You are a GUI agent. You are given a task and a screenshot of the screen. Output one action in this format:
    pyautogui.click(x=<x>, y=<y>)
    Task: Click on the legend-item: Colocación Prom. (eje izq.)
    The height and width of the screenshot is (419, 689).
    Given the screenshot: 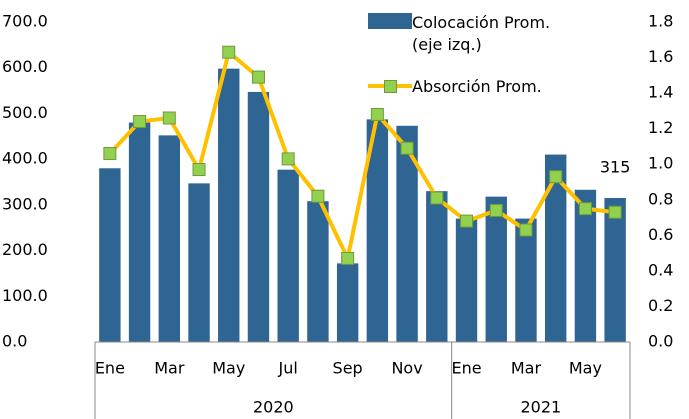 What is the action you would take?
    pyautogui.click(x=498, y=34)
    